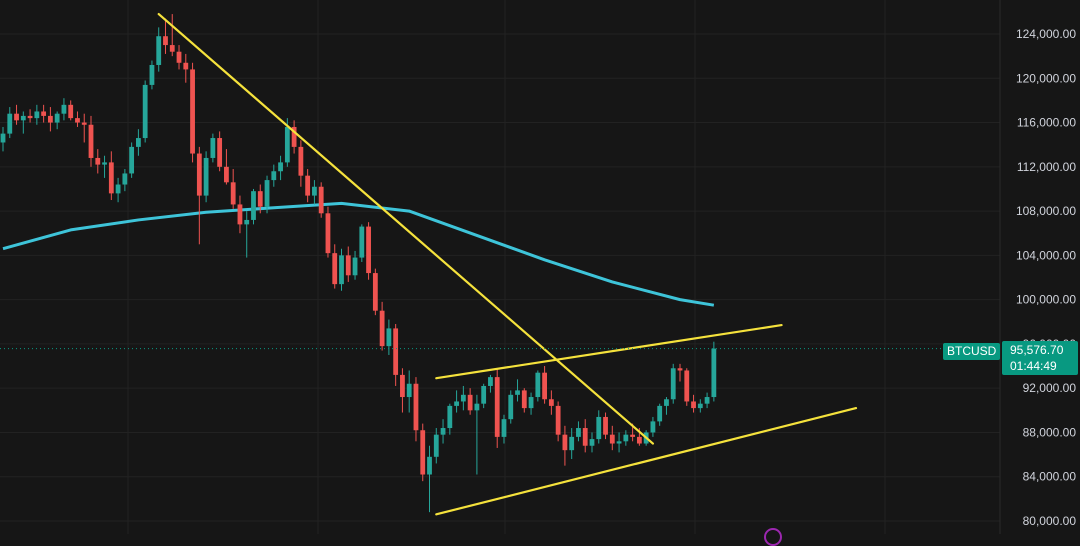  I want to click on y-tick-label: 120,000.00, so click(1046, 78).